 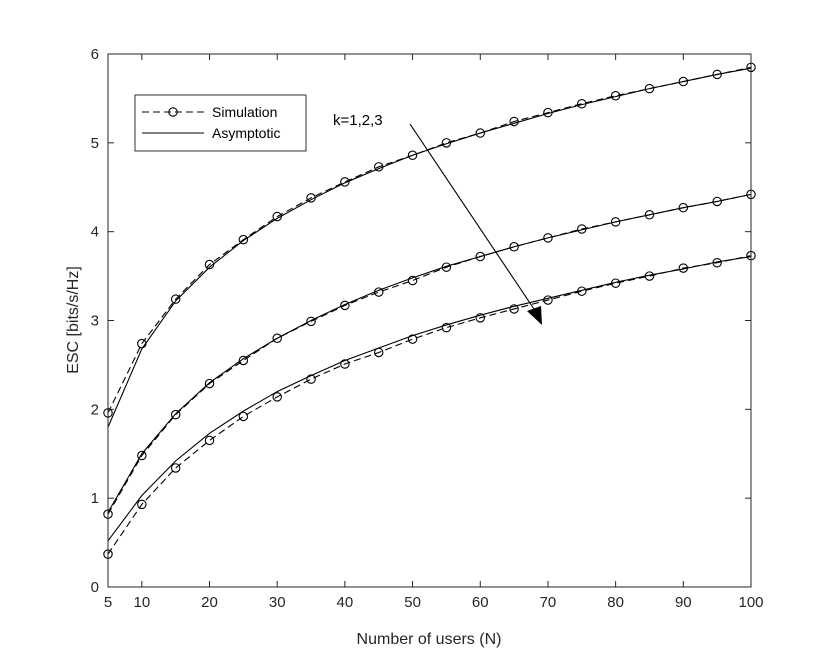 I want to click on legend-simulation-marker, so click(x=173, y=112).